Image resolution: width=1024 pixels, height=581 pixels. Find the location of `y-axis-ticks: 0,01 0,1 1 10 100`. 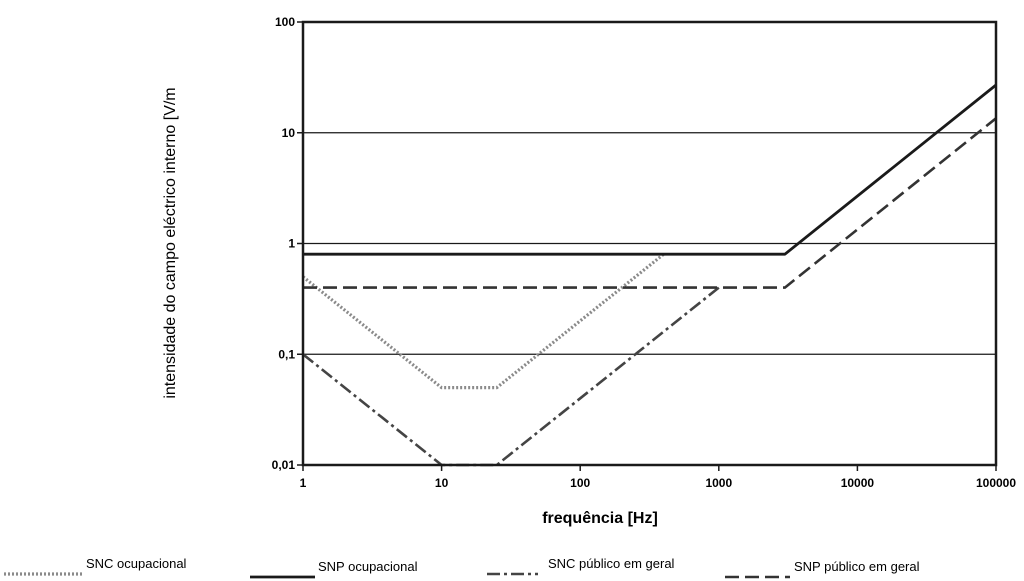

y-axis-ticks: 0,01 0,1 1 10 100 is located at coordinates (287, 243).